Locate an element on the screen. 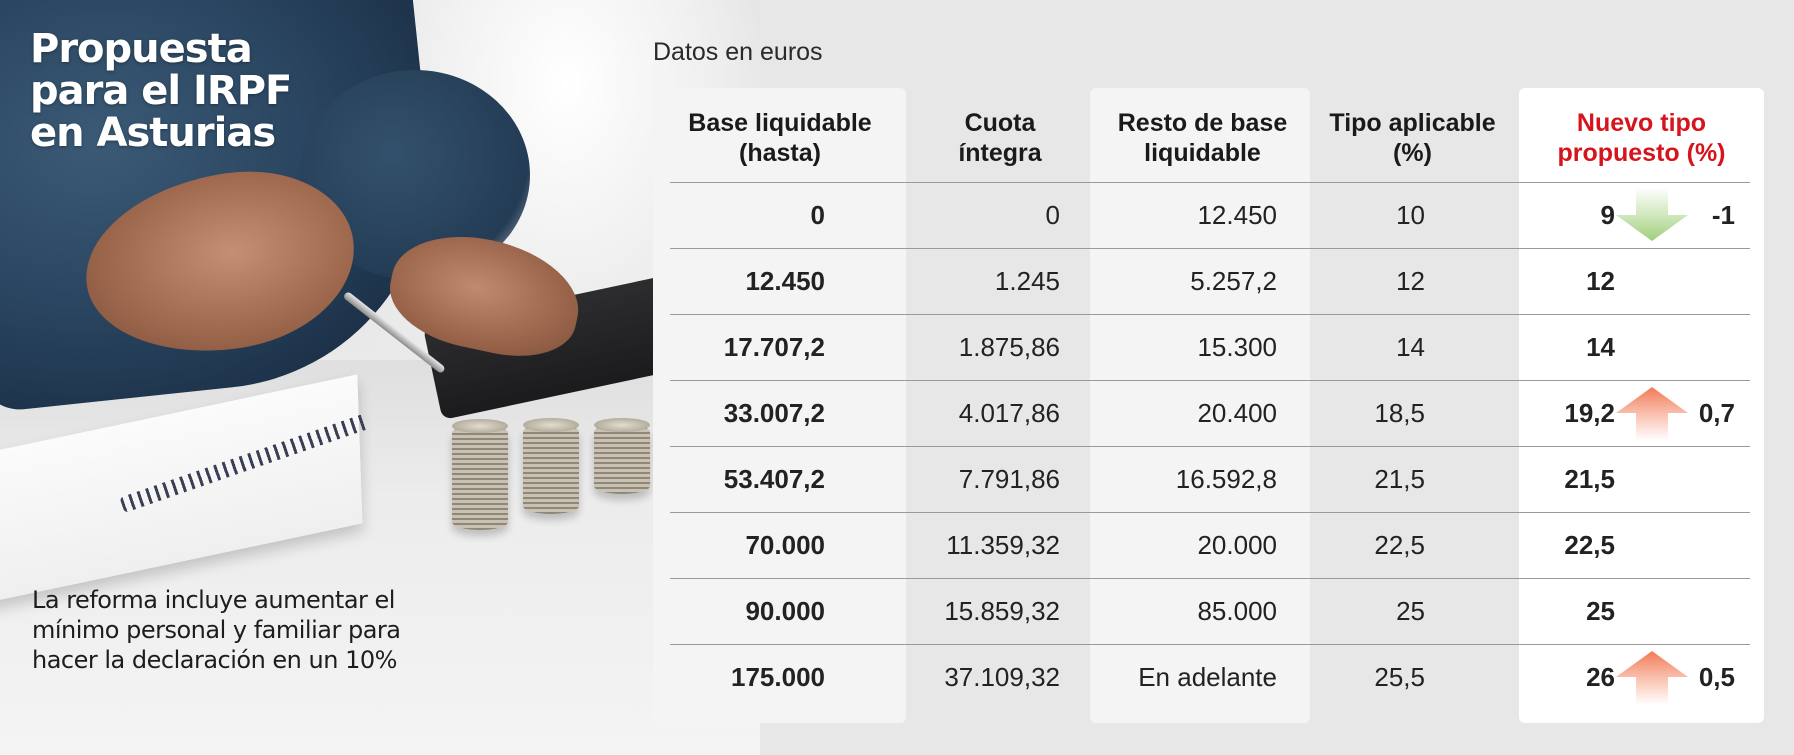  cell-base-liquidable: 0 is located at coordinates (817, 215).